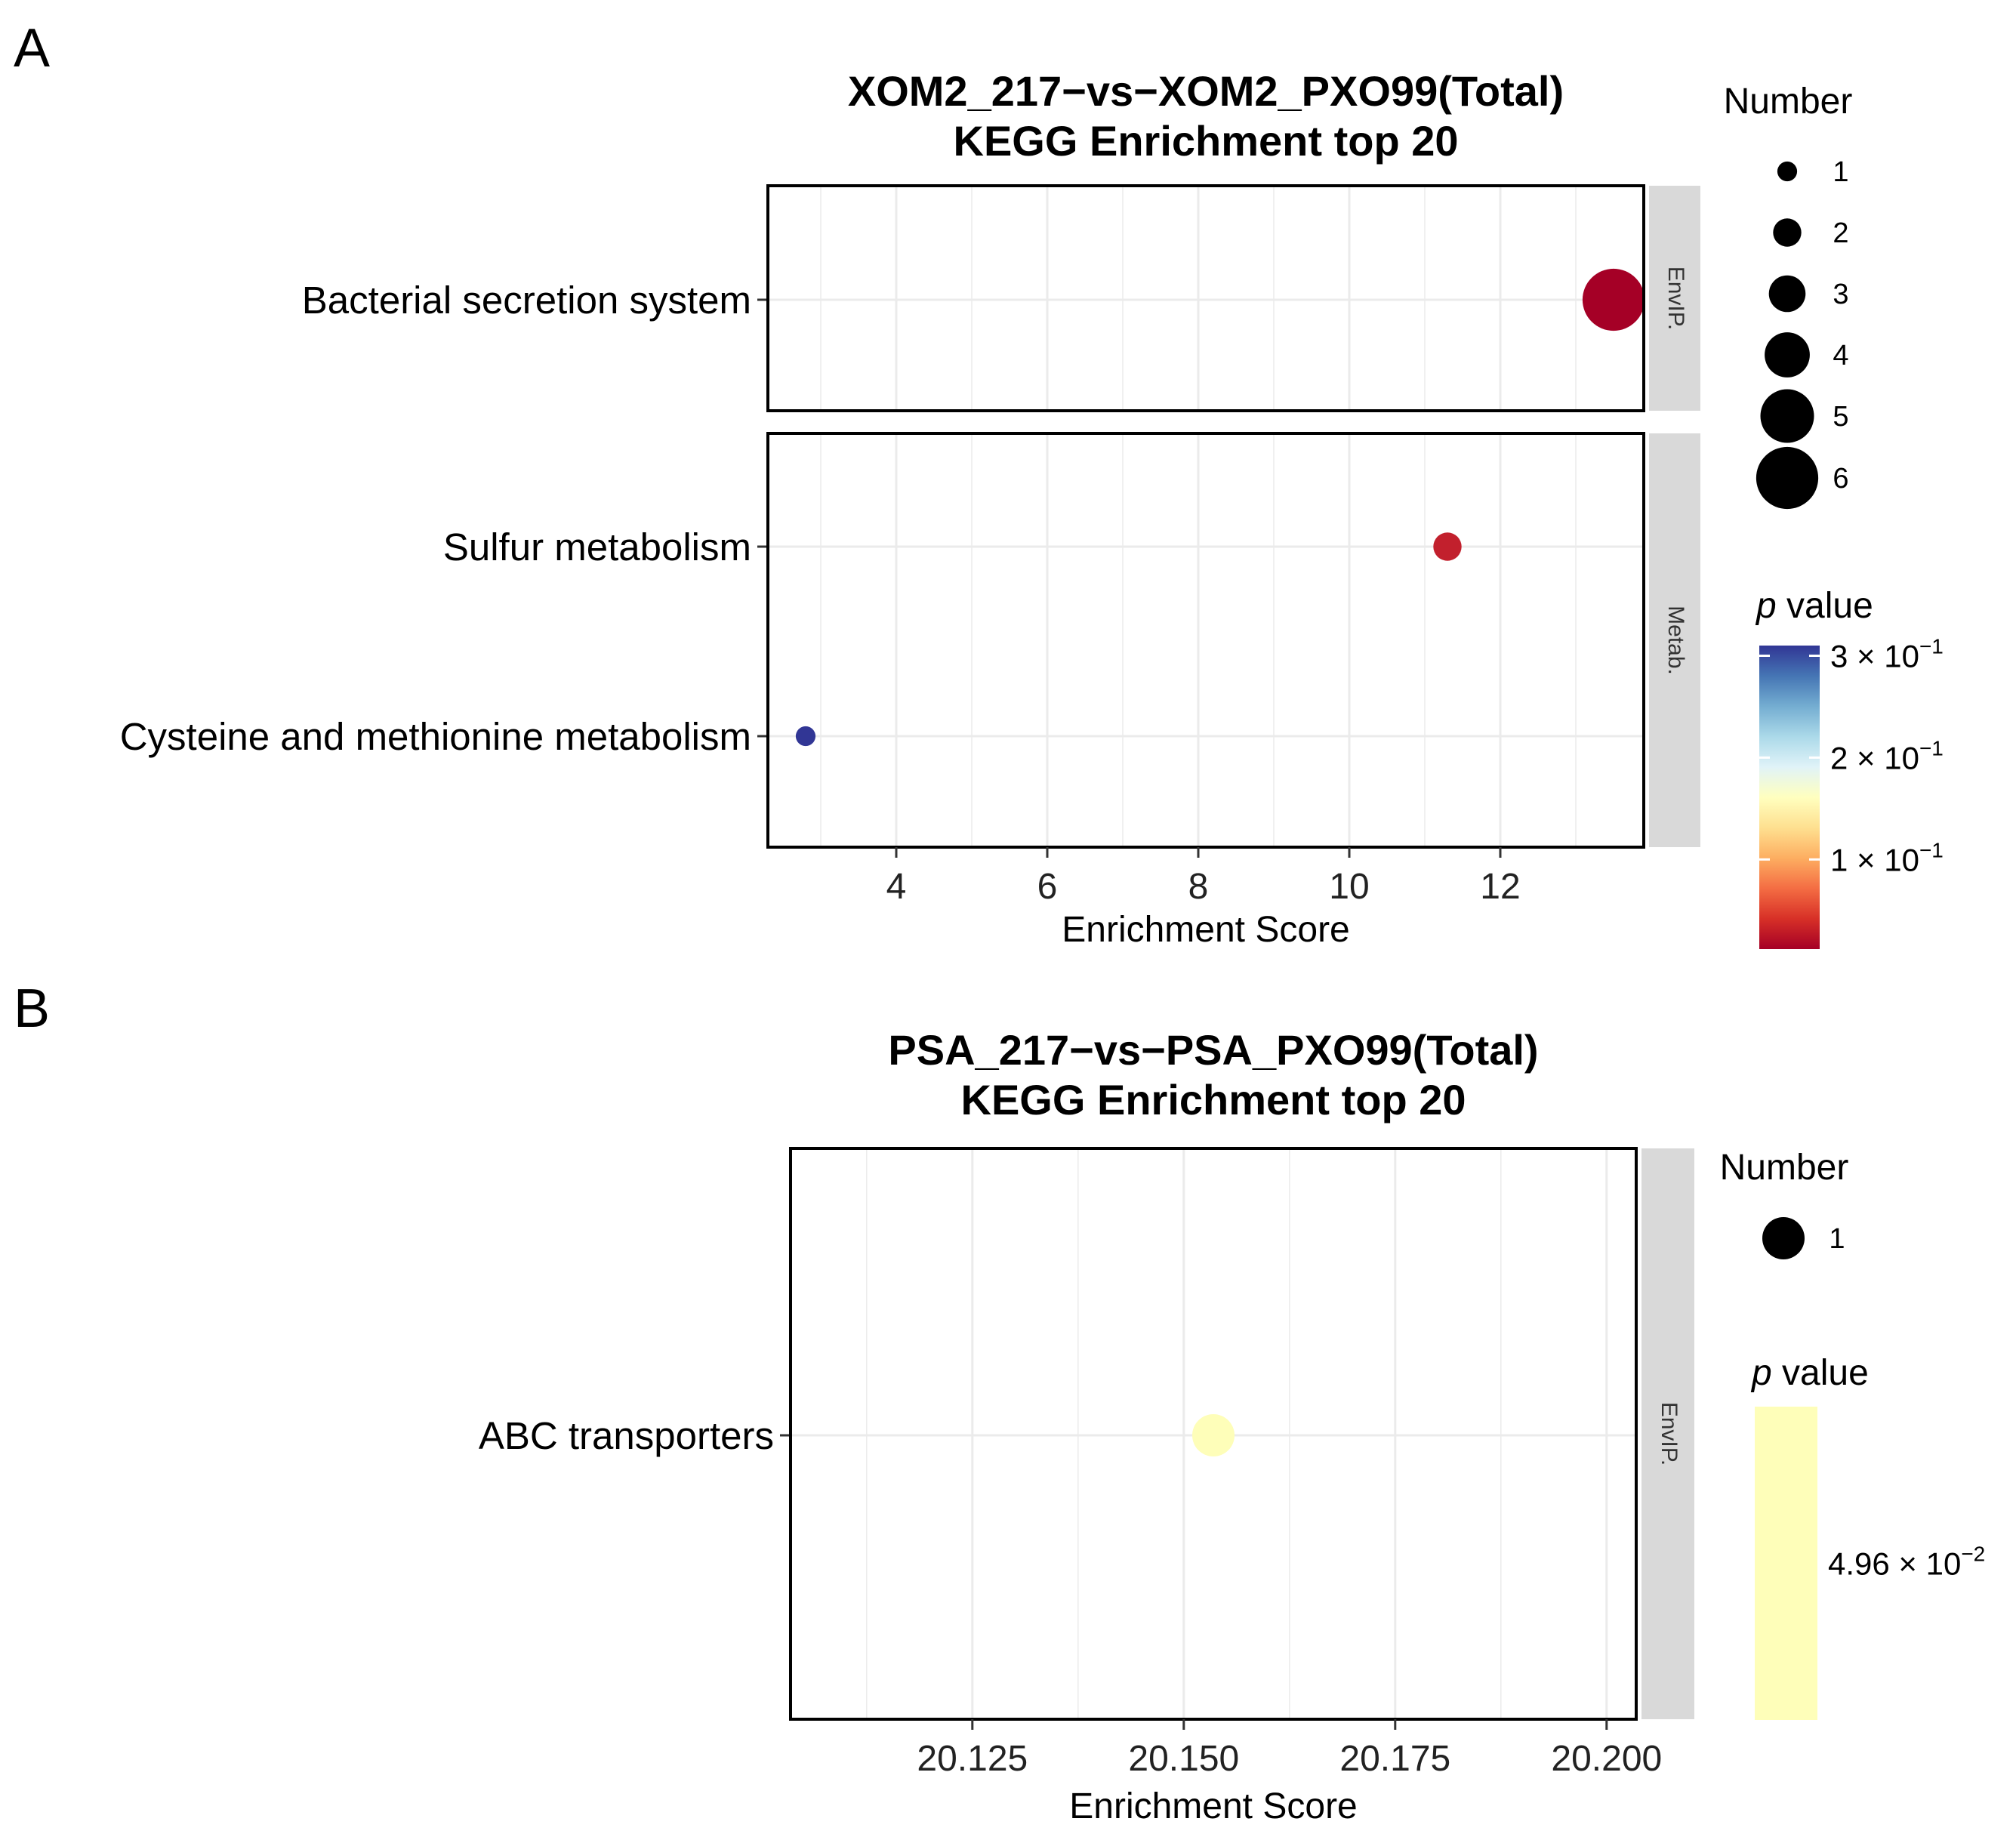  What do you see at coordinates (1973, 1555) in the screenshot?
I see `colorbar-tick-exponent: −2` at bounding box center [1973, 1555].